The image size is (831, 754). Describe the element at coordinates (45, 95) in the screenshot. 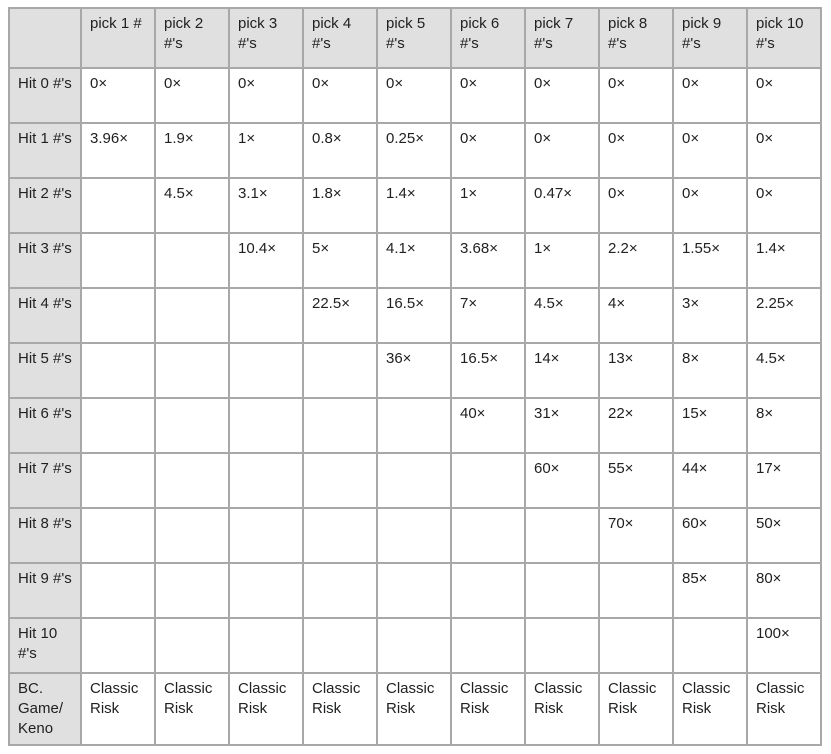

I see `row-header: Hit 0 #'s` at that location.